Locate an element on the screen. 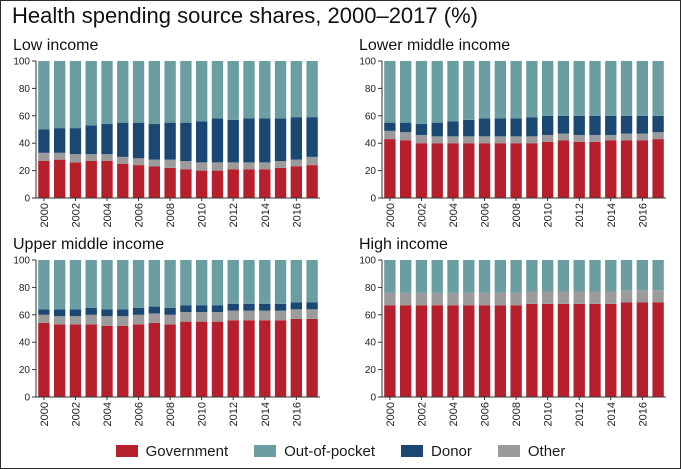  x-tick-label: 2004 is located at coordinates (454, 215).